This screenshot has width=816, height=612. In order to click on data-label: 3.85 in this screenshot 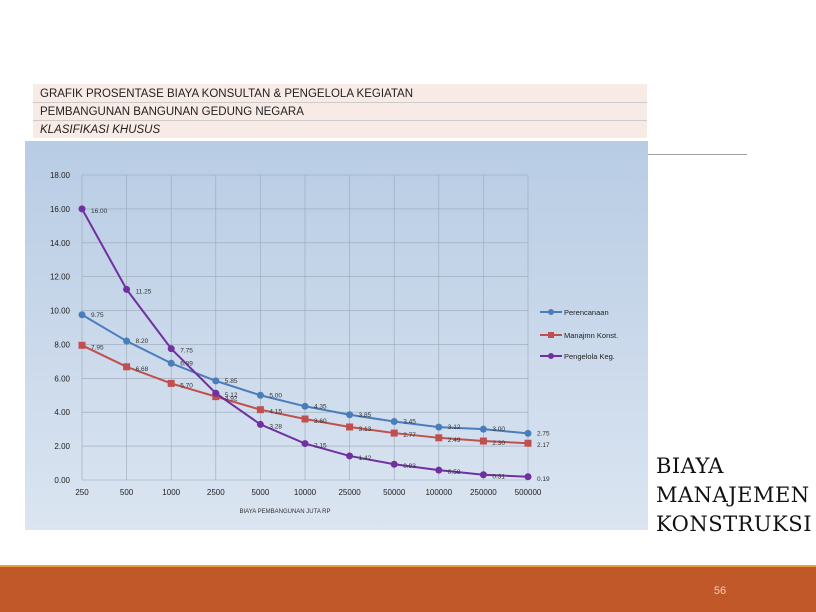, I will do `click(365, 415)`.